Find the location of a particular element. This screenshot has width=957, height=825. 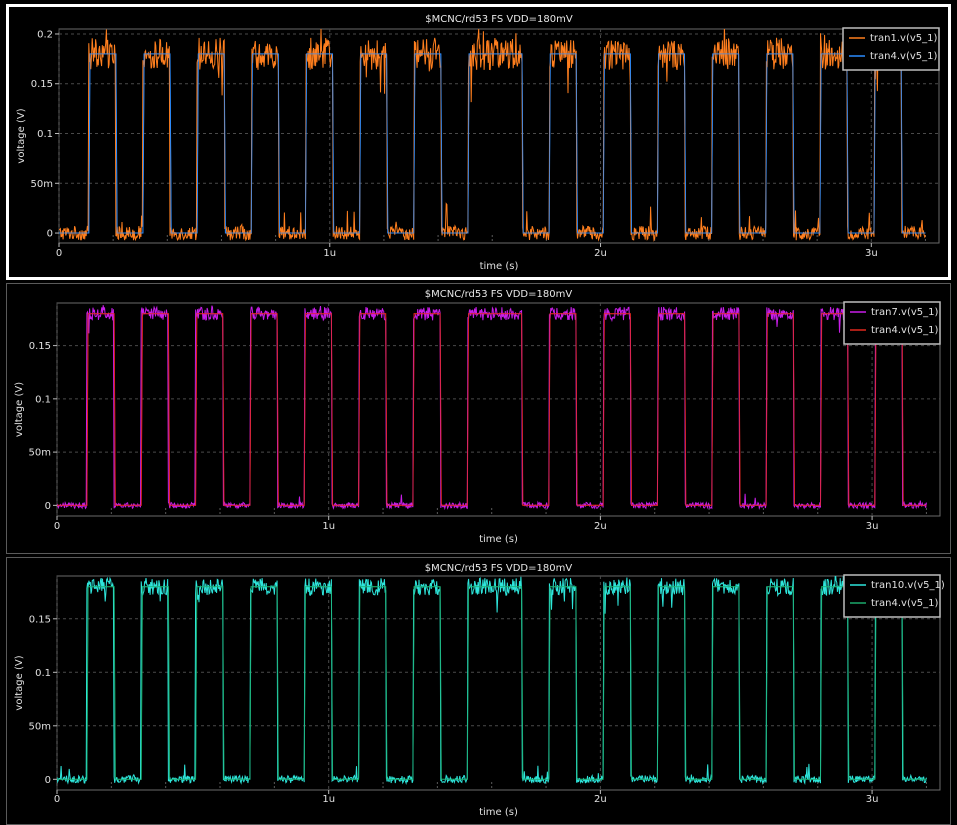

legend-label-tran10.v(v5_1): tran10.v(v5_1) is located at coordinates (908, 585).